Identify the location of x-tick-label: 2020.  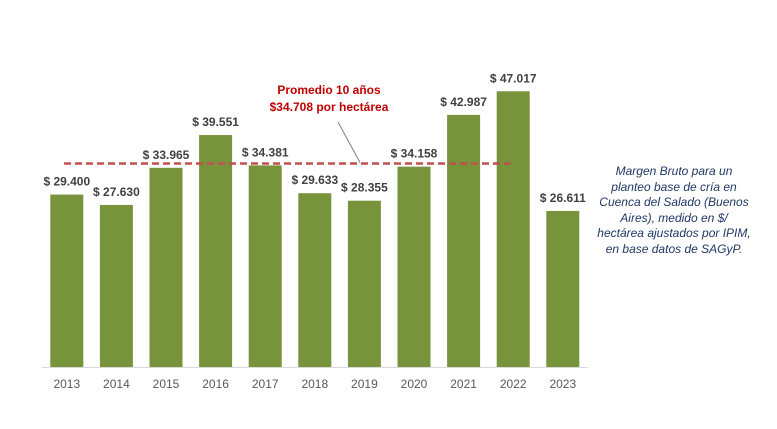
(414, 384).